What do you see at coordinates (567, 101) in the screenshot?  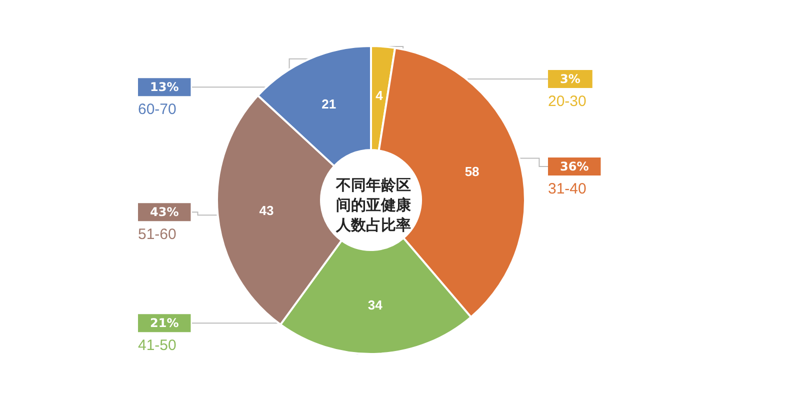 I see `legend-label: 20-30` at bounding box center [567, 101].